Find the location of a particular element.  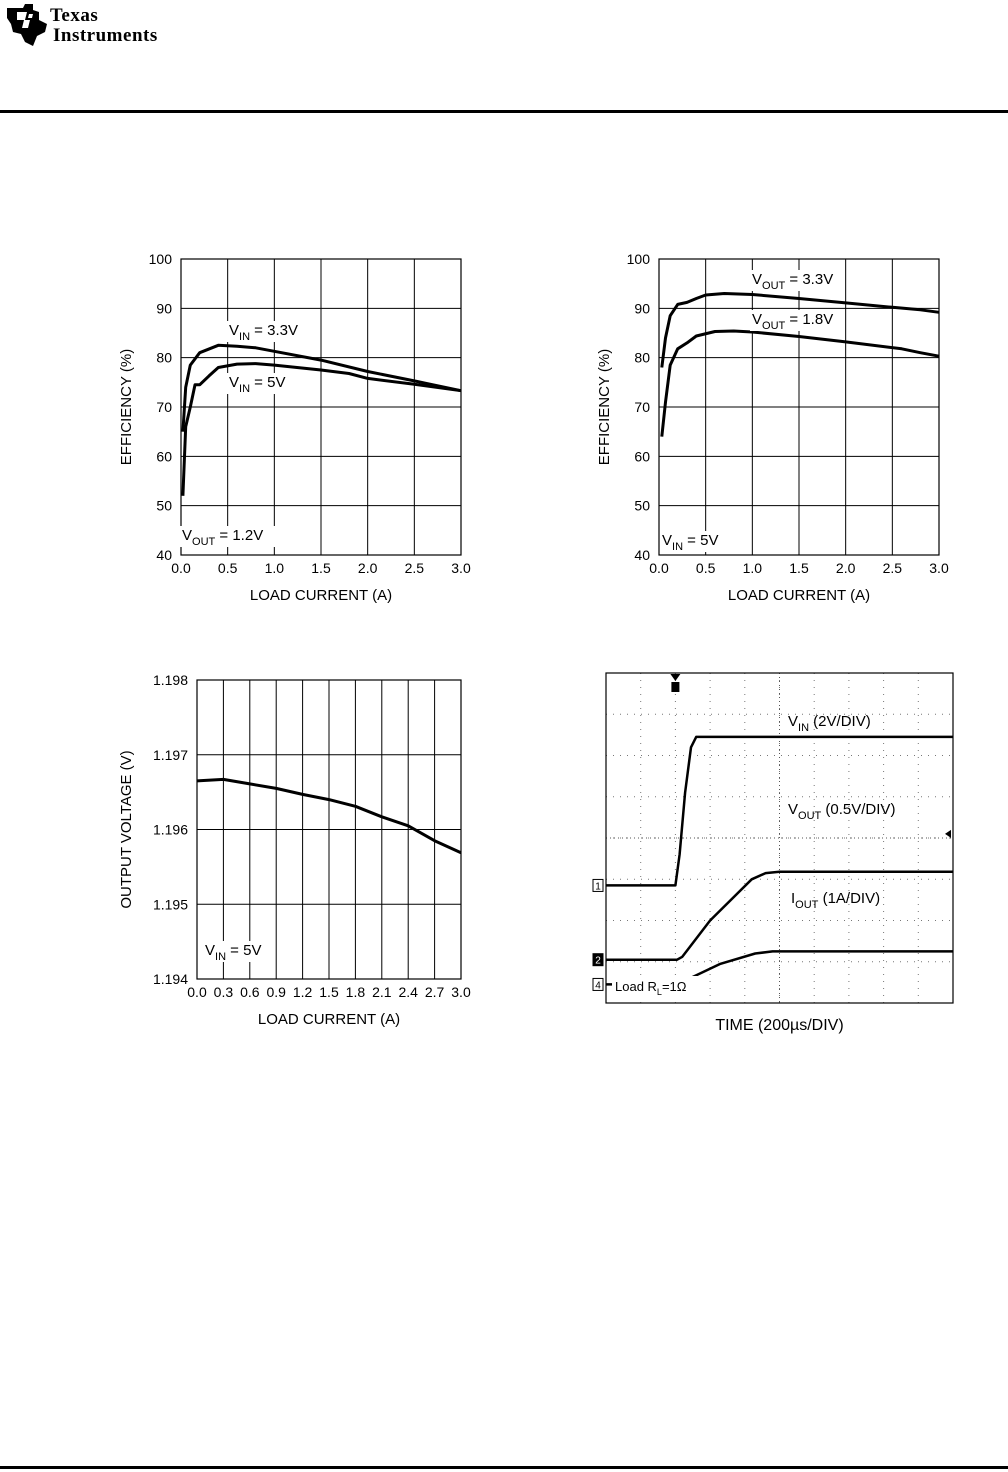

chart2-x-tick-label: 2.0 is located at coordinates (846, 568).